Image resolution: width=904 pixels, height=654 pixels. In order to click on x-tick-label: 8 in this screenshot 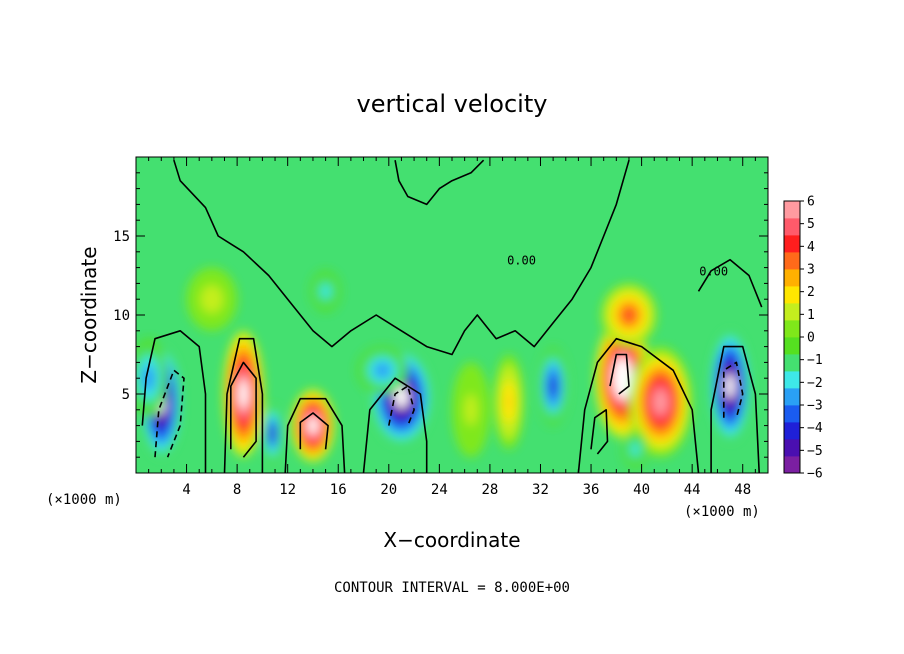, I will do `click(237, 490)`.